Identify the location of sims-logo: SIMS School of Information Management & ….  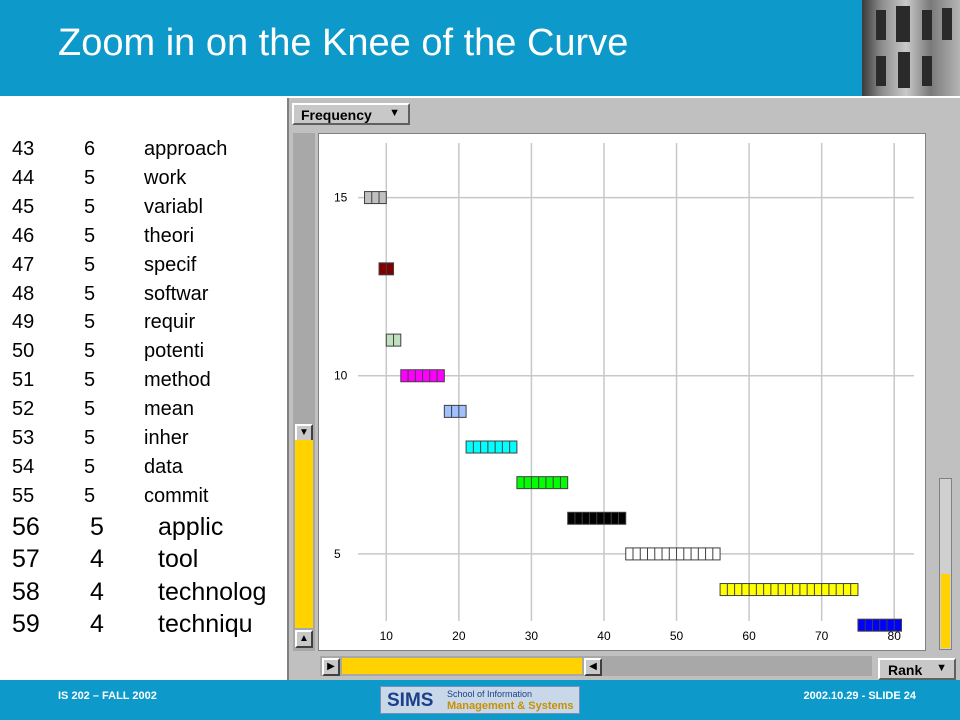
(480, 700).